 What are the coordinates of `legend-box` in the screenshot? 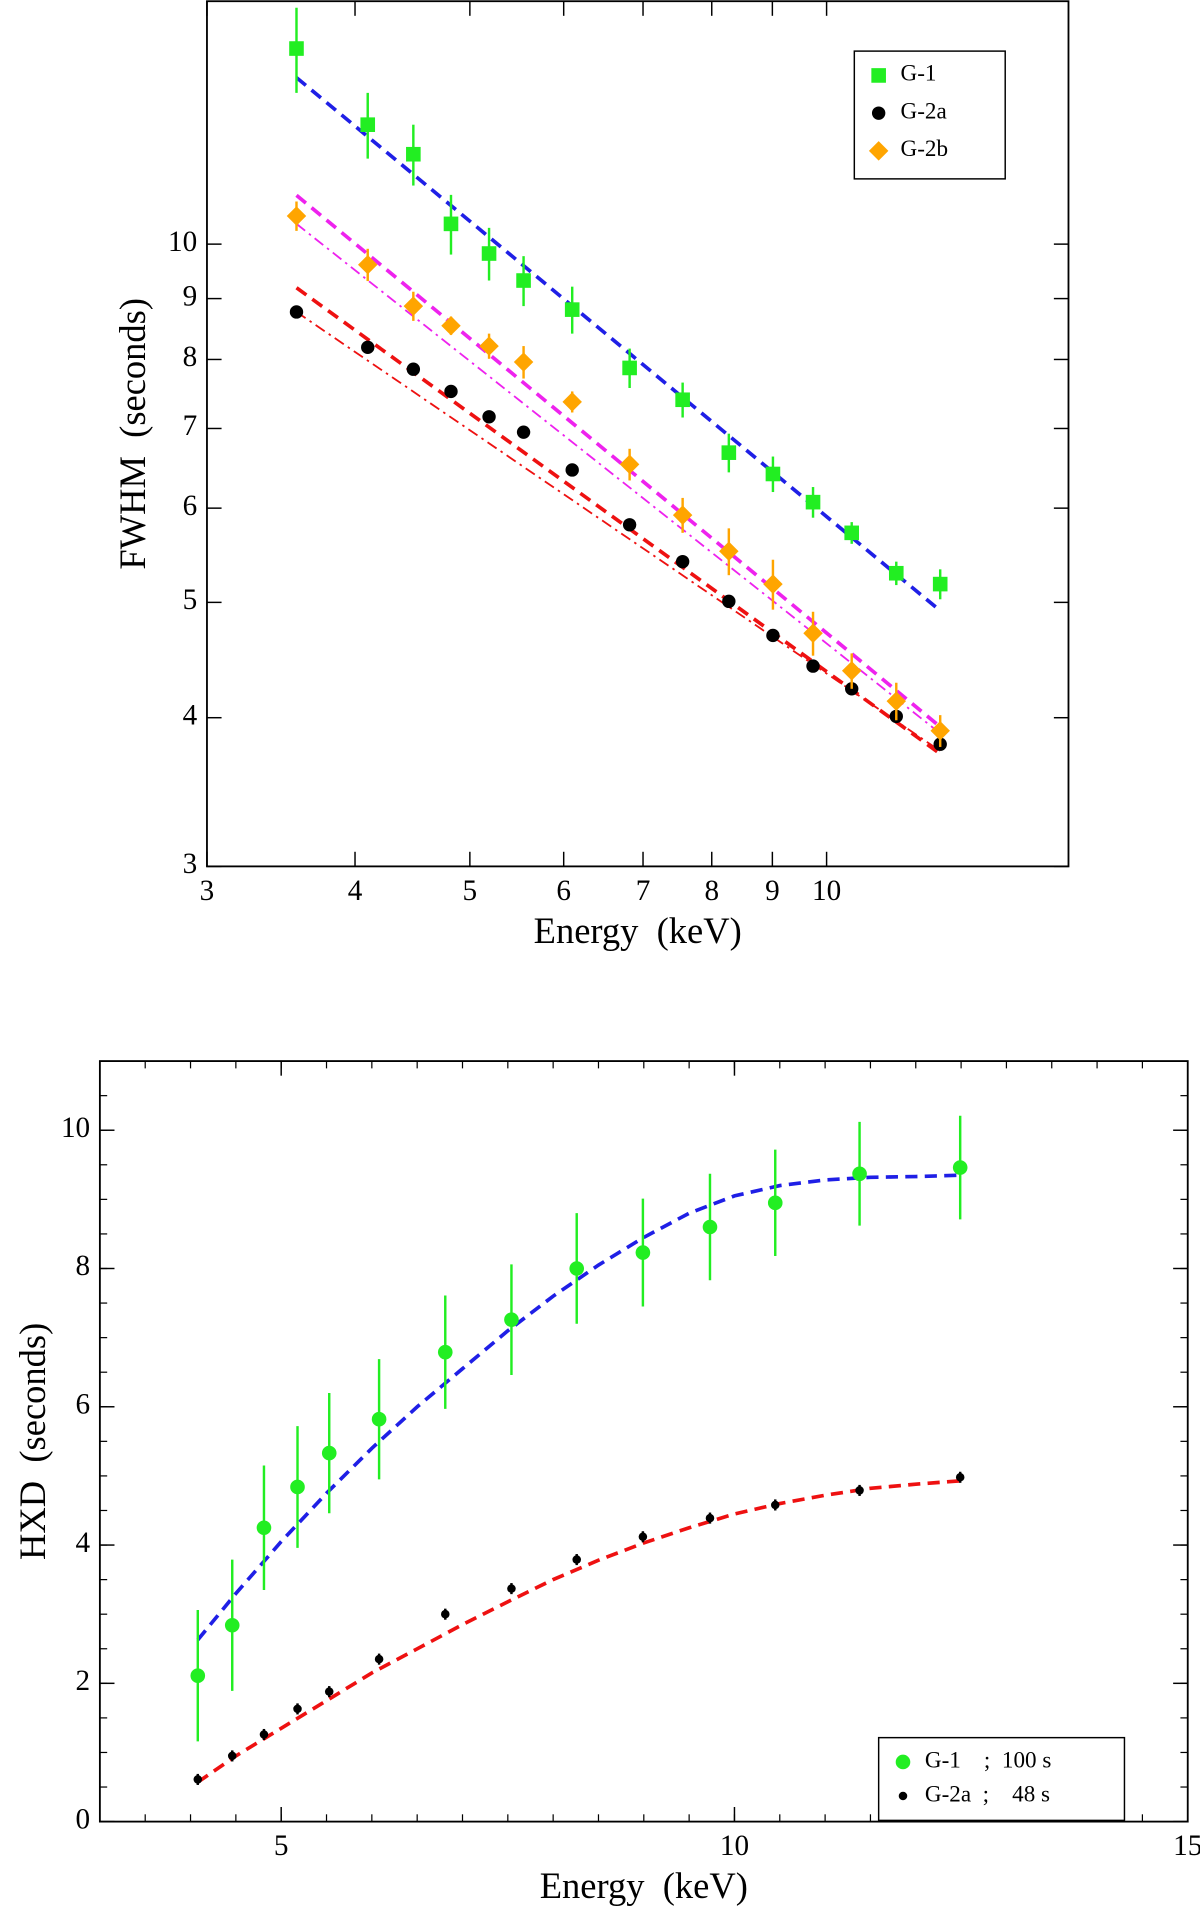 It's located at (1001, 1779).